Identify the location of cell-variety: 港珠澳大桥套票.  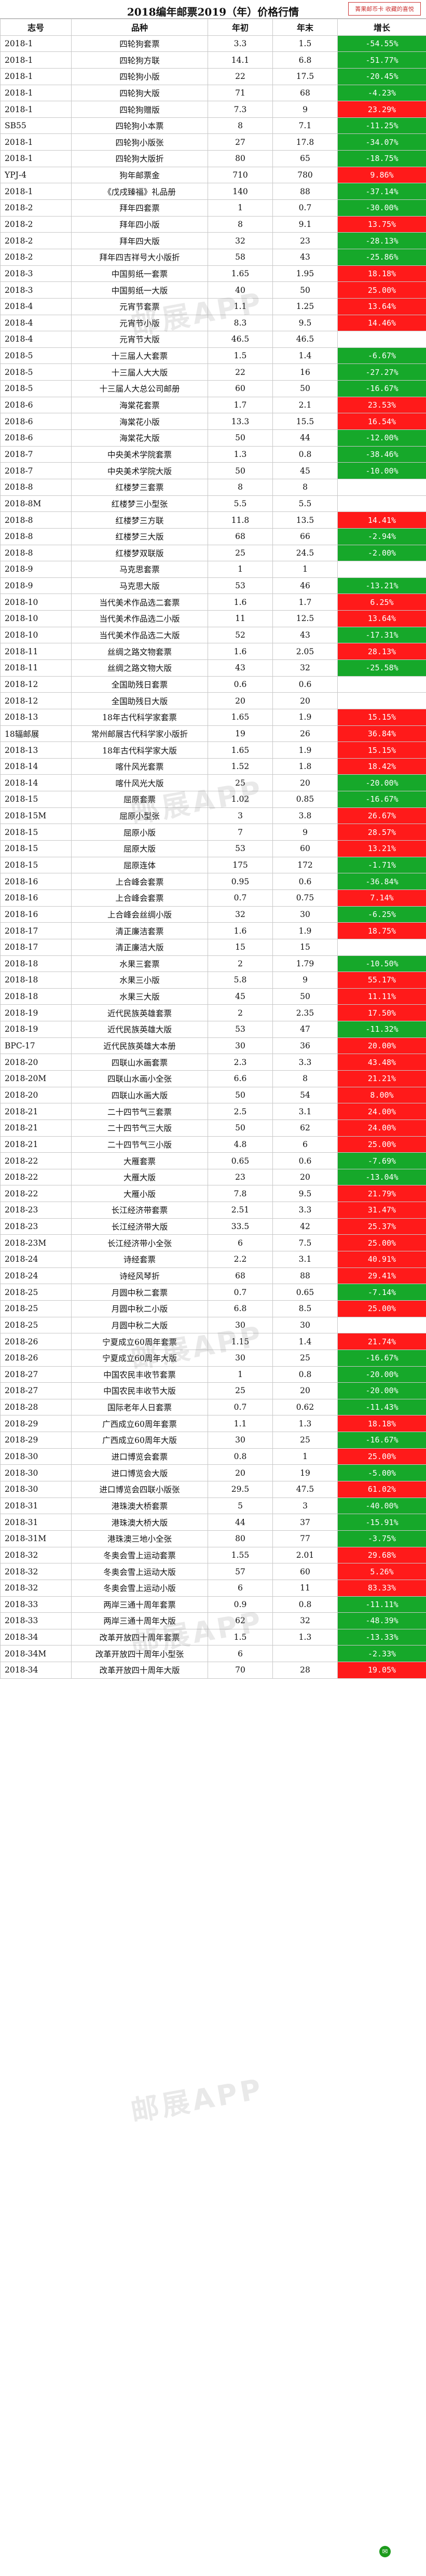
(139, 1506).